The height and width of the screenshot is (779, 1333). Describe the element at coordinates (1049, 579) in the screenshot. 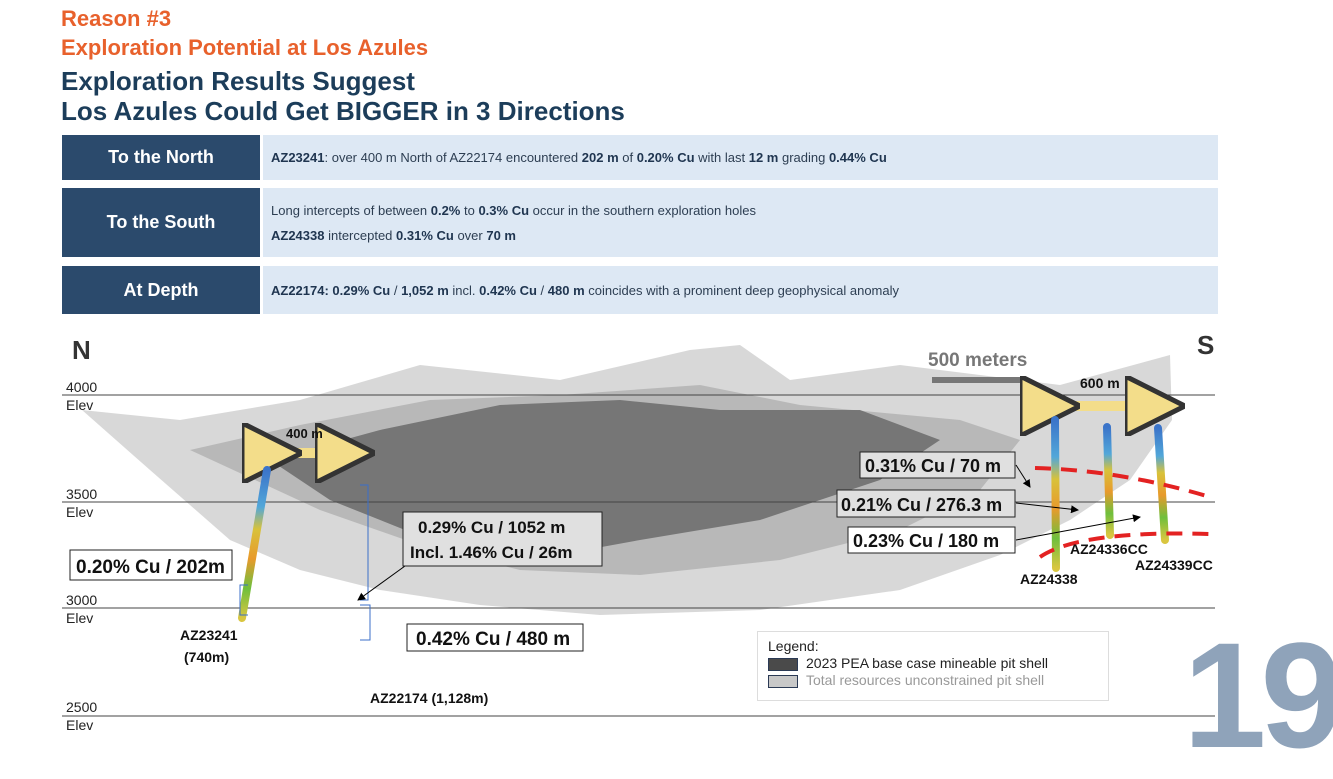

I see `hole-label-az24338: AZ24338` at that location.